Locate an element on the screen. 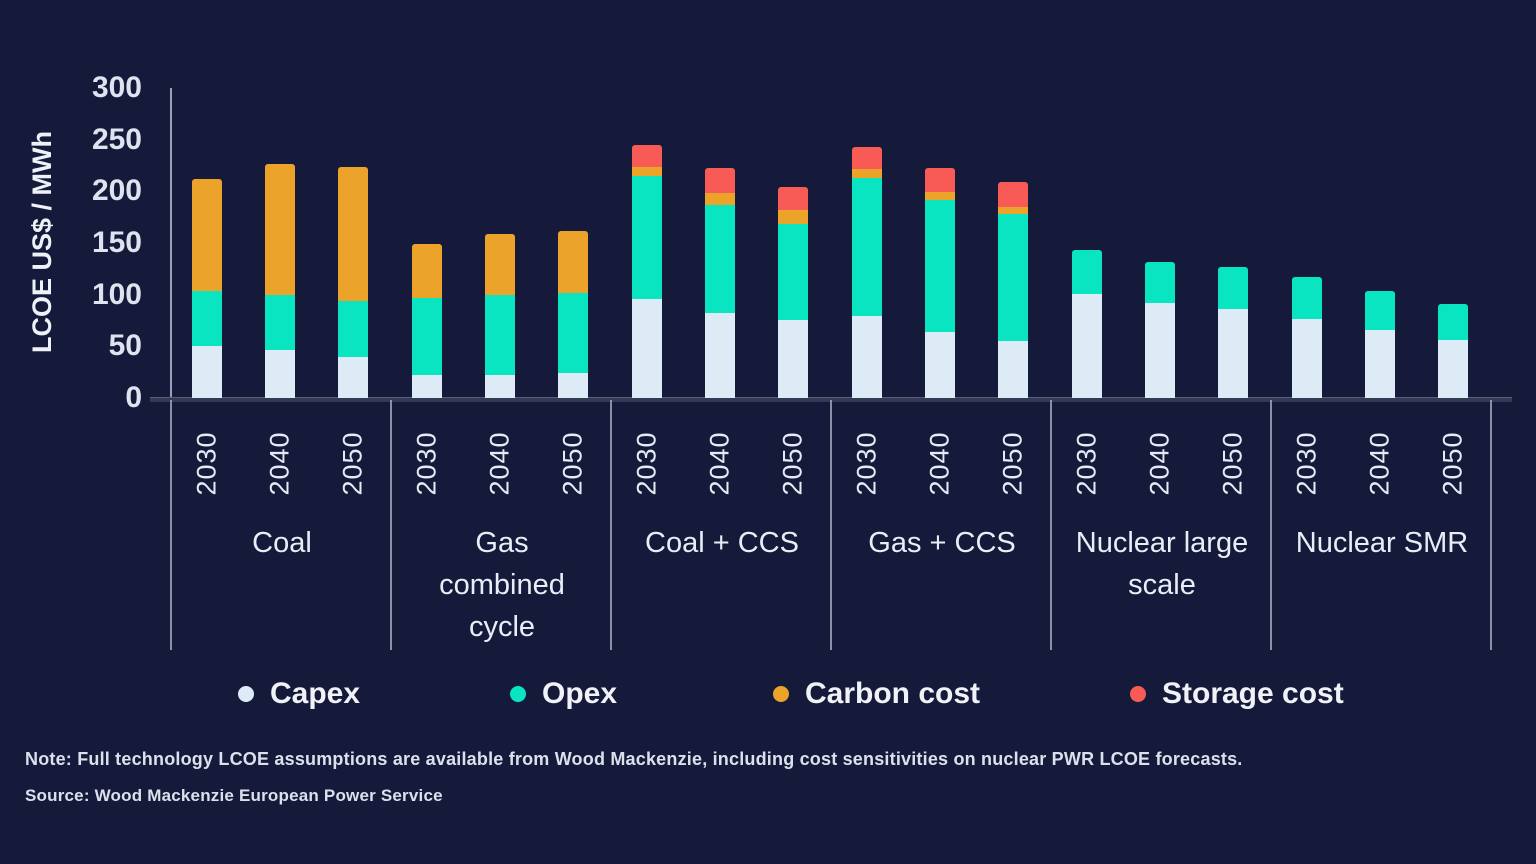 Image resolution: width=1536 pixels, height=864 pixels. group-label-line: Gas is located at coordinates (502, 543).